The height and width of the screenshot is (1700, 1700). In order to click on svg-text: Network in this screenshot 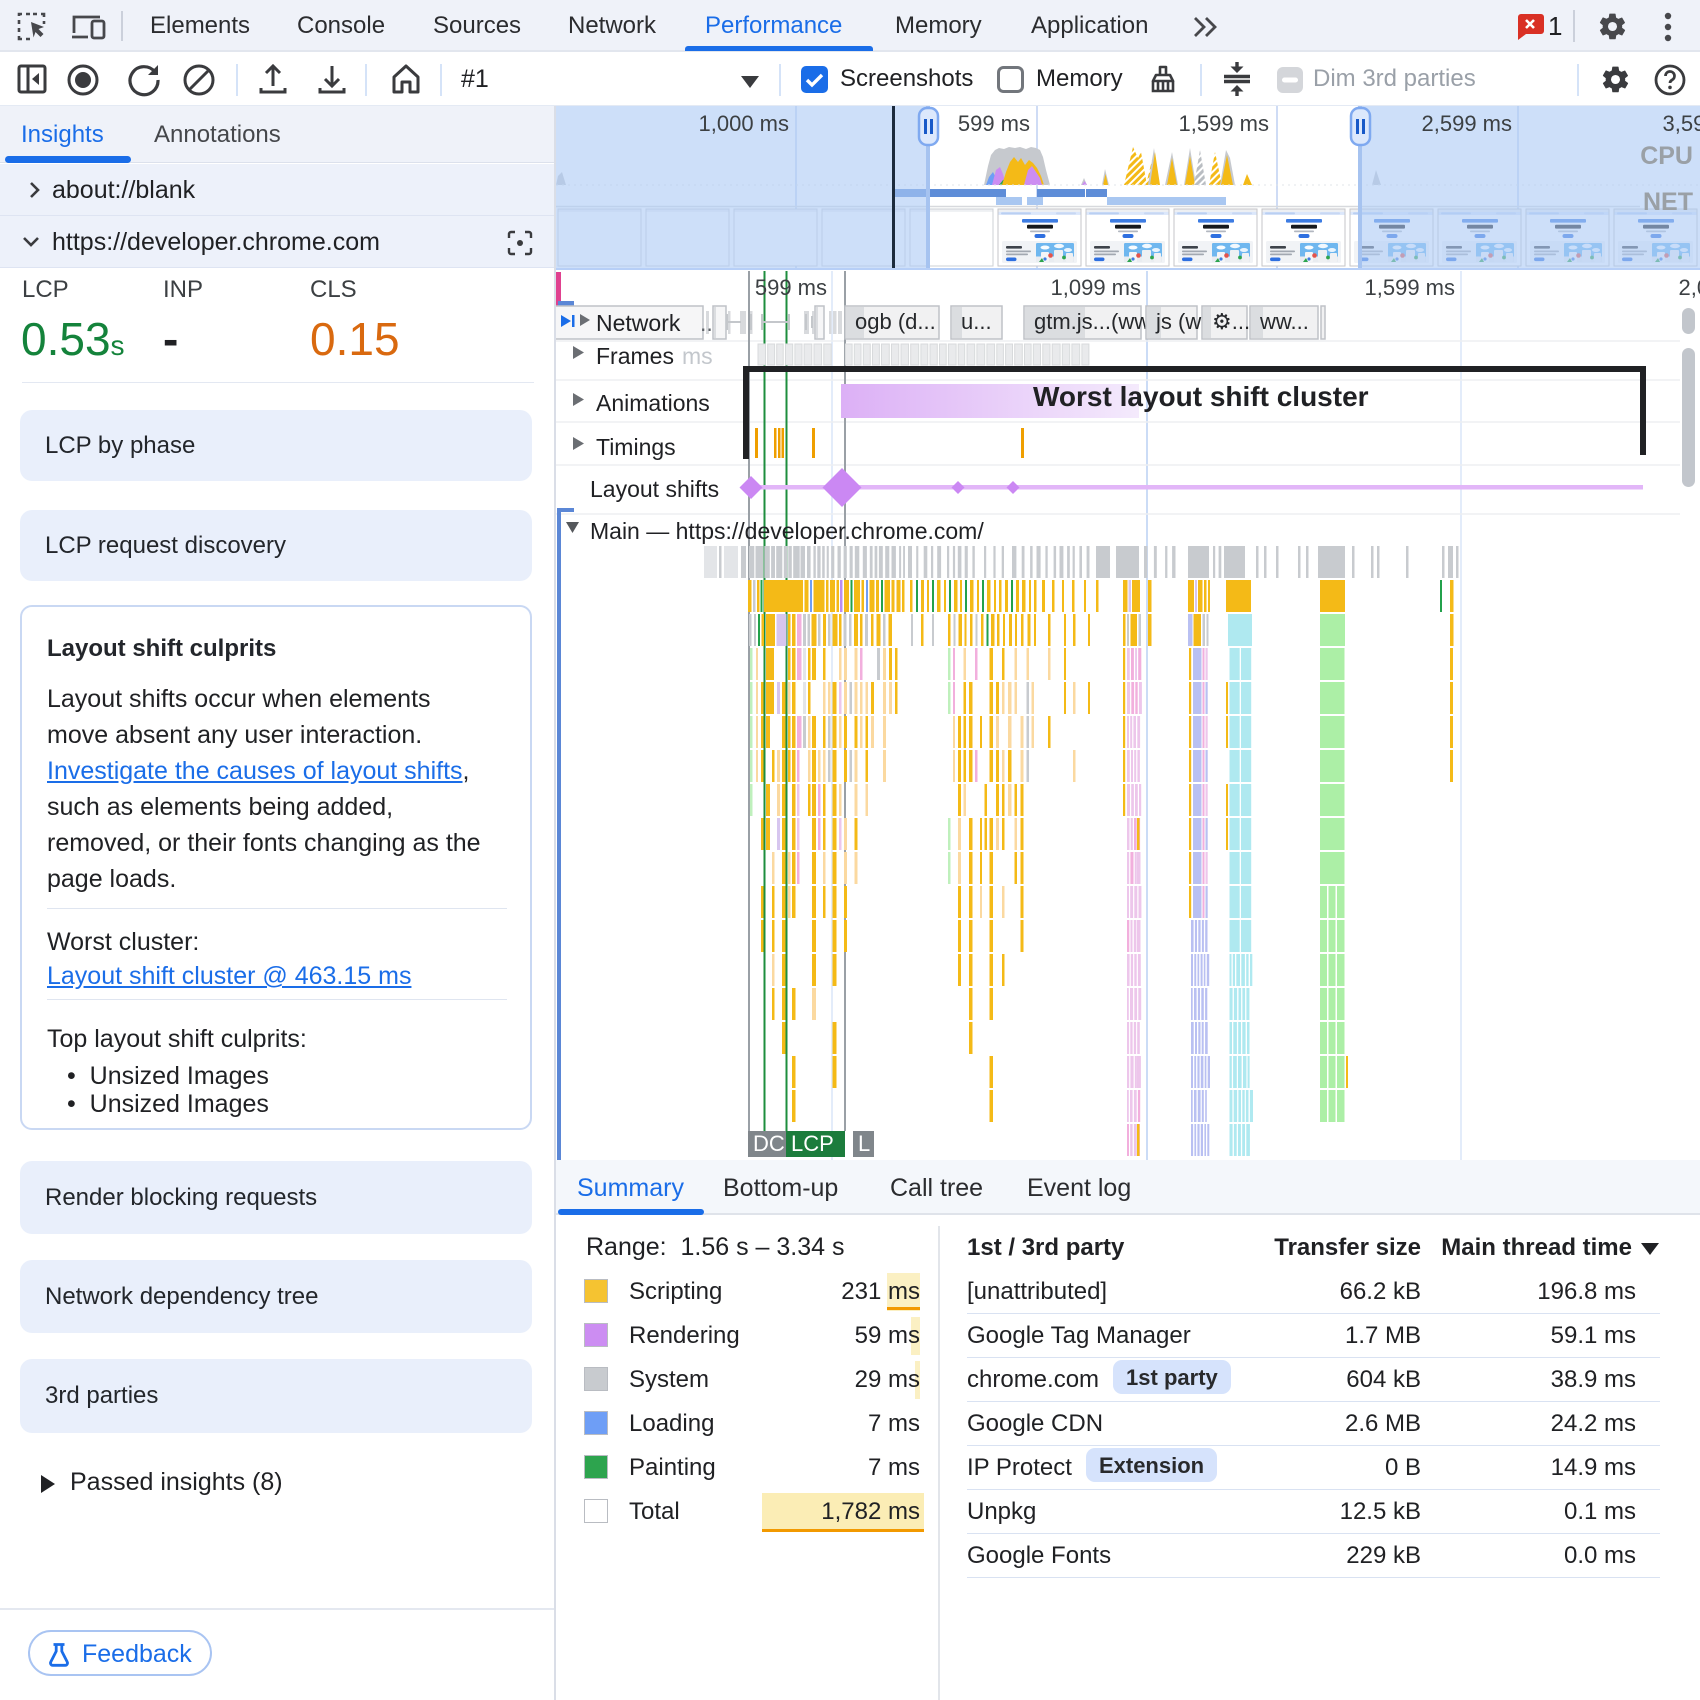, I will do `click(638, 323)`.